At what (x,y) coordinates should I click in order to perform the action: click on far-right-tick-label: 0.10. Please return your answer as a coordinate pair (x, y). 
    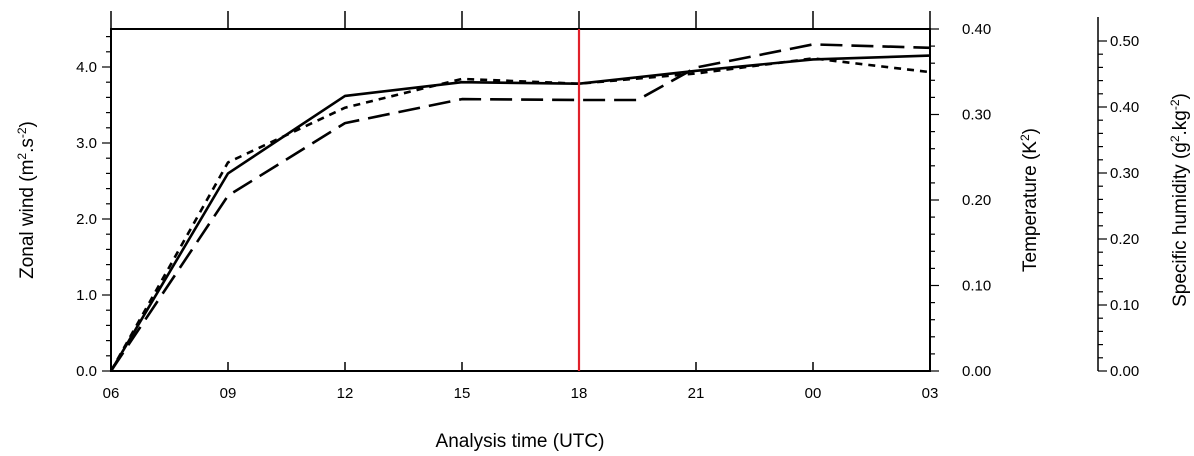
    Looking at the image, I should click on (1124, 305).